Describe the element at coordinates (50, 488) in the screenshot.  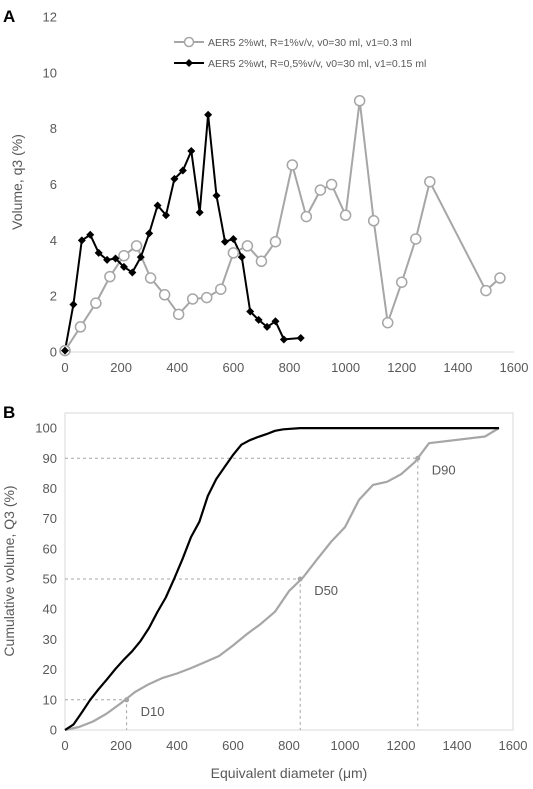
I see `chart1-y-tick-label: 80` at that location.